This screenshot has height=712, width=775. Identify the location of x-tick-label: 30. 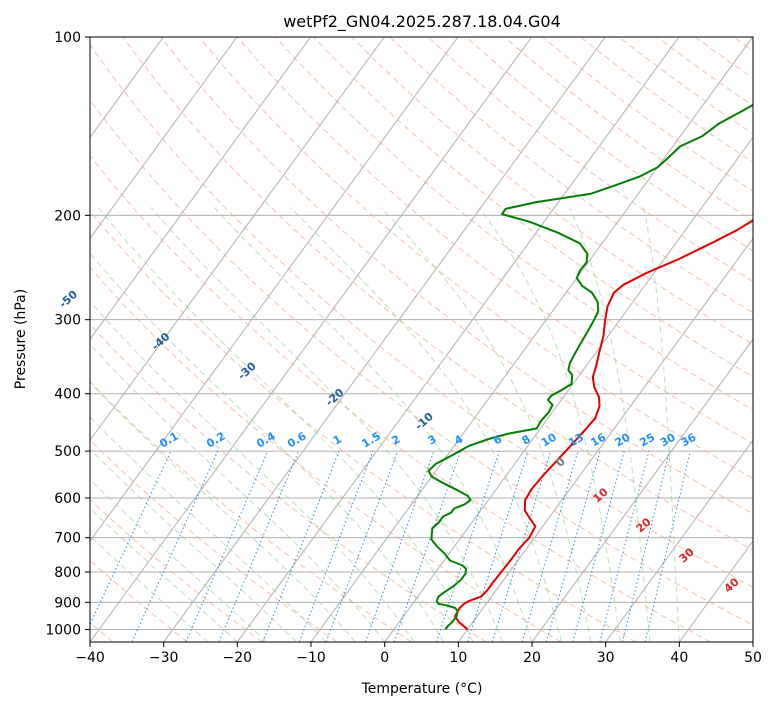
(606, 658).